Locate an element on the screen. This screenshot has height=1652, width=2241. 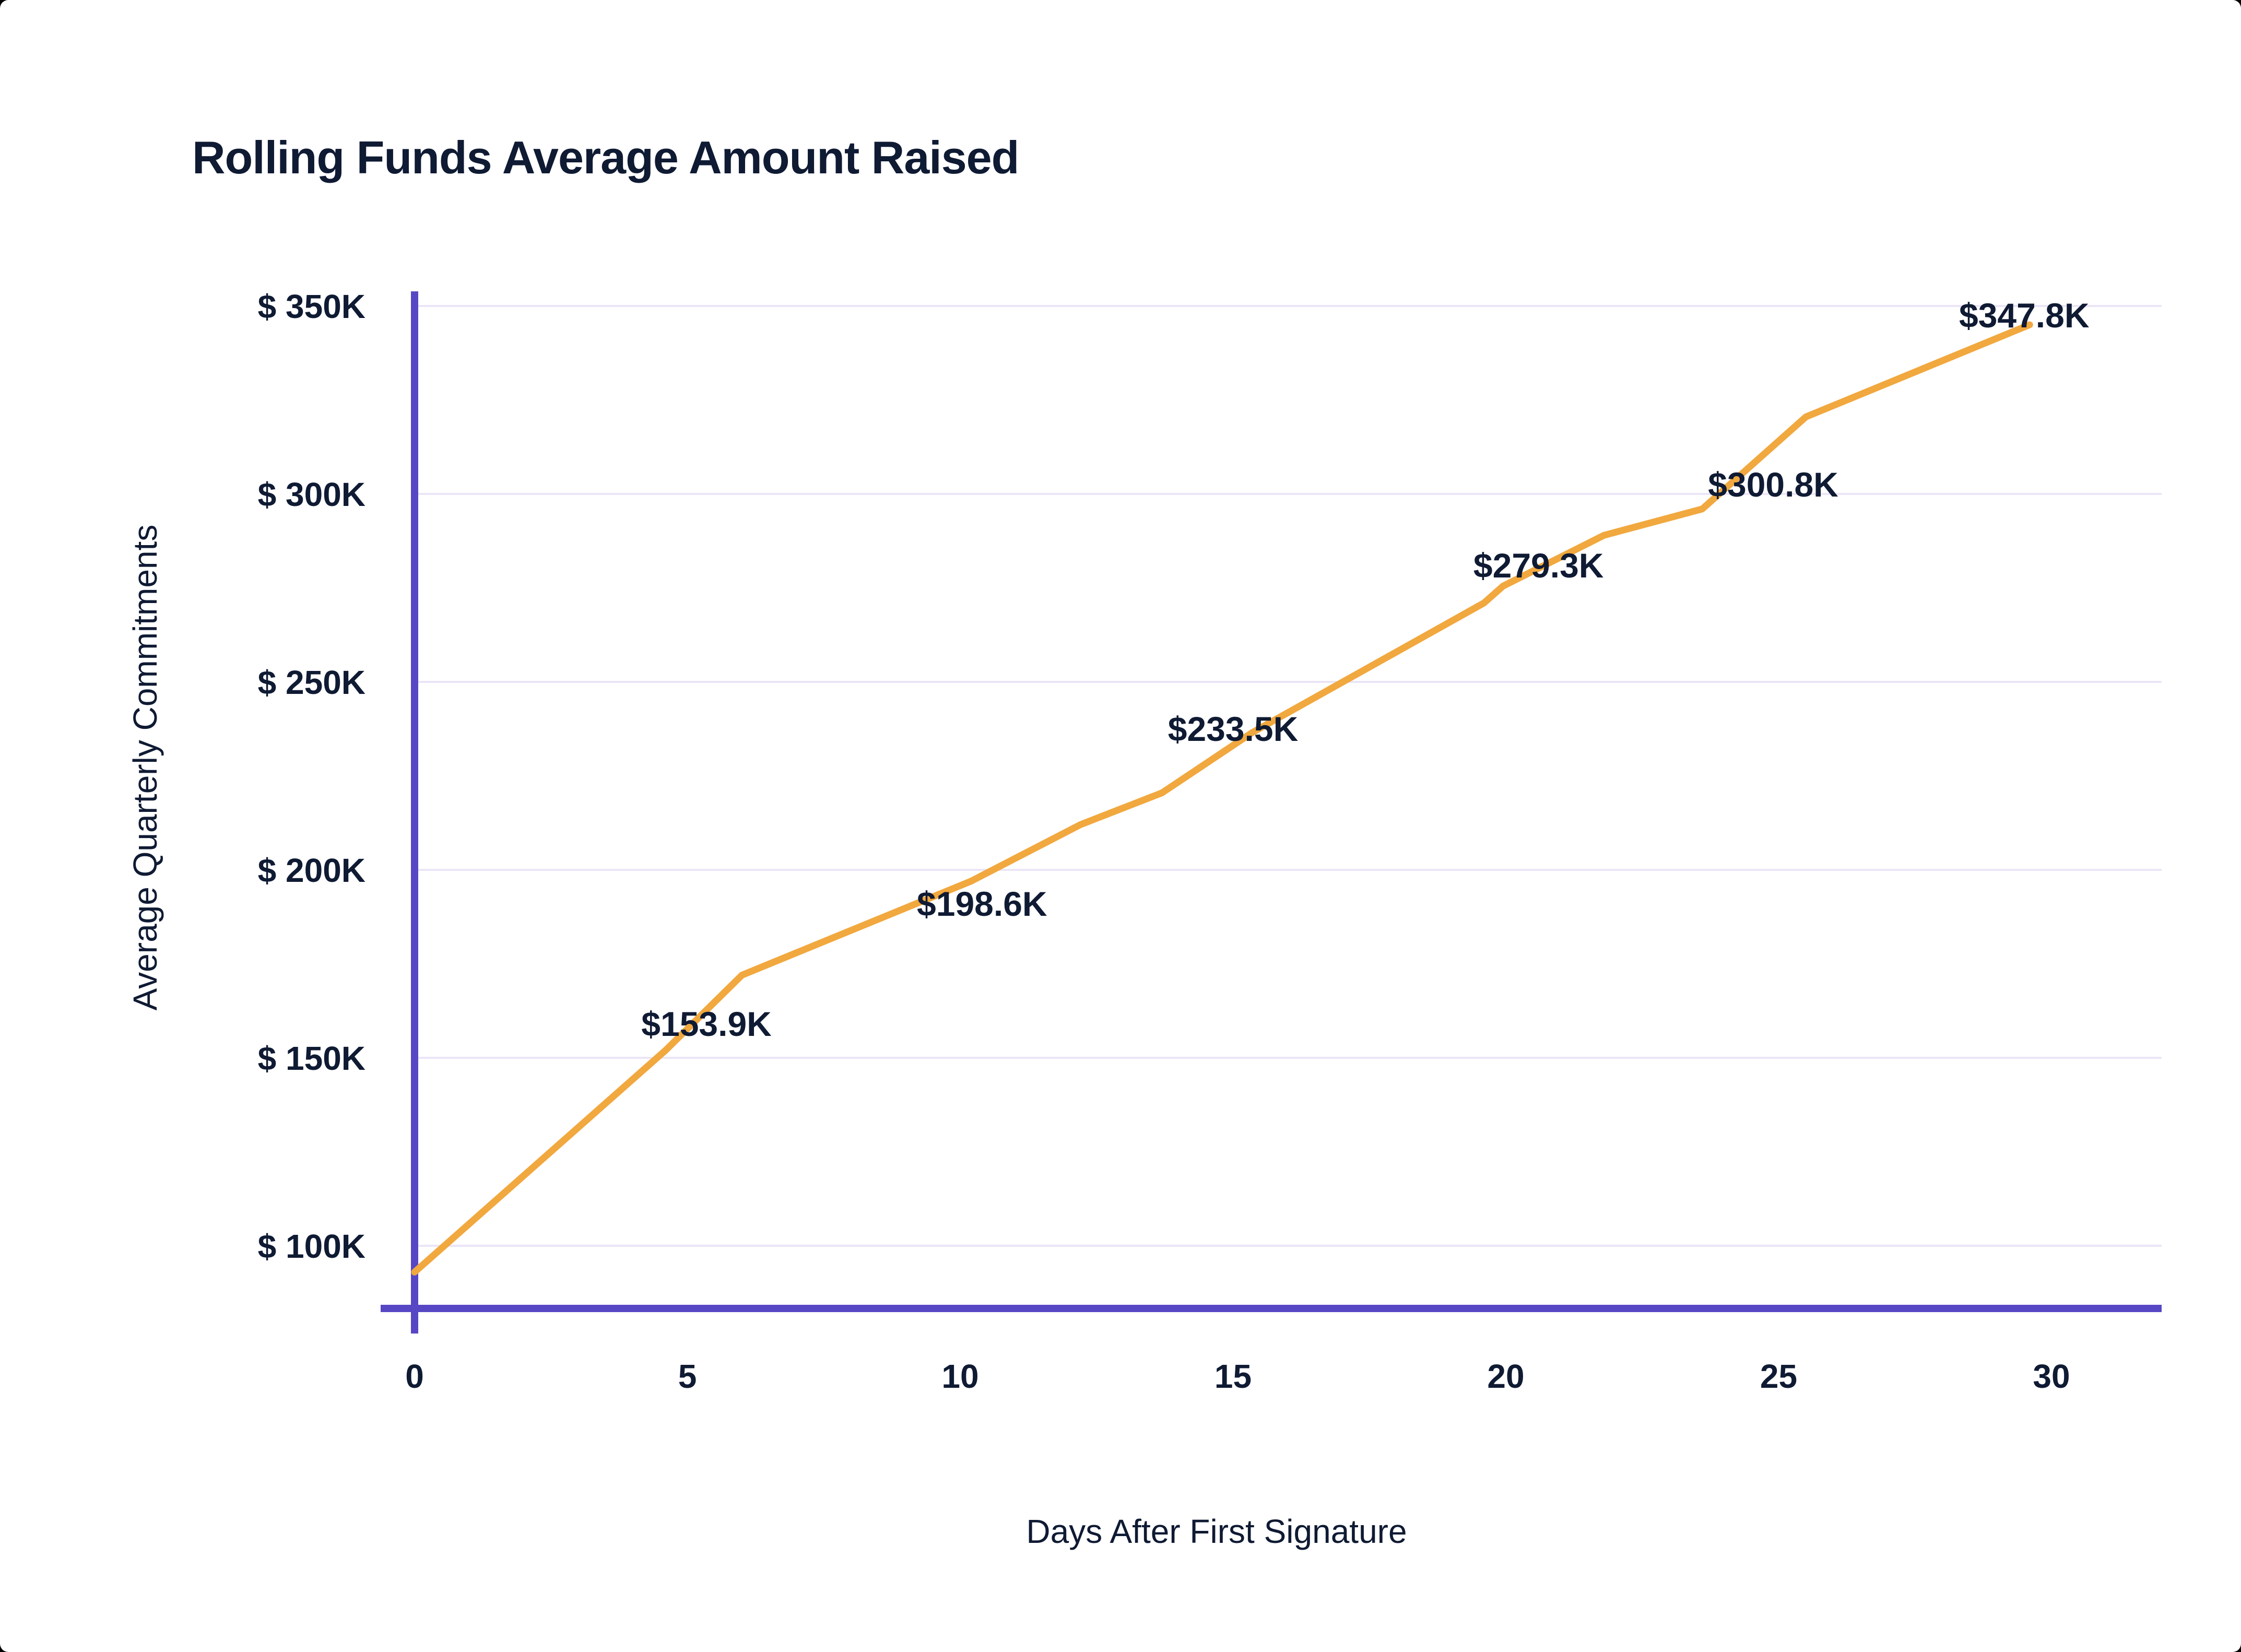
x-axis-title: Days After First Signature is located at coordinates (1216, 1531).